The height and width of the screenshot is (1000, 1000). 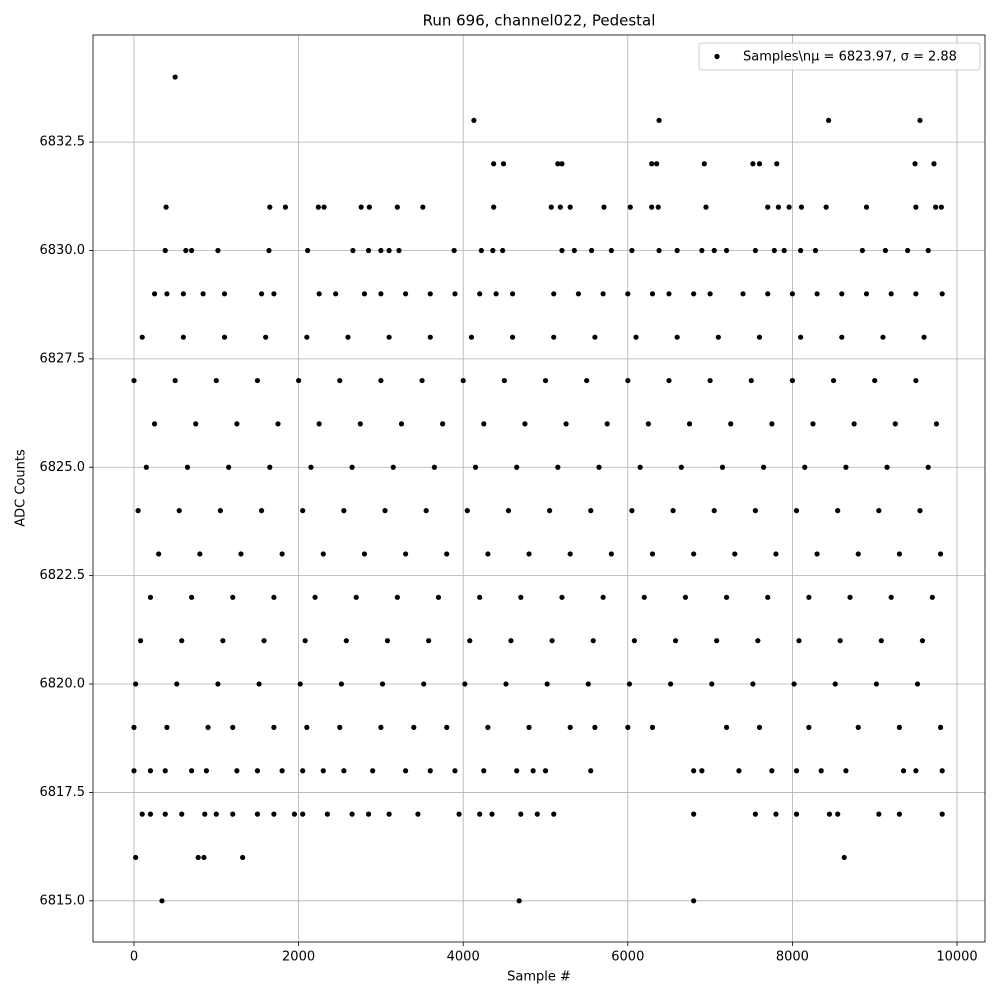 I want to click on x-tick-label: 10000, so click(x=956, y=957).